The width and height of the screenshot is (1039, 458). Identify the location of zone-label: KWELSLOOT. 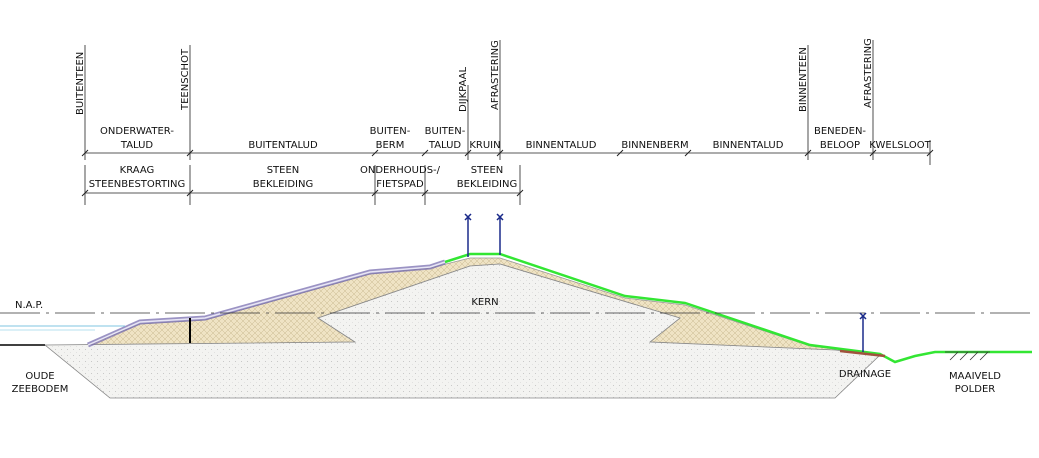
(900, 145).